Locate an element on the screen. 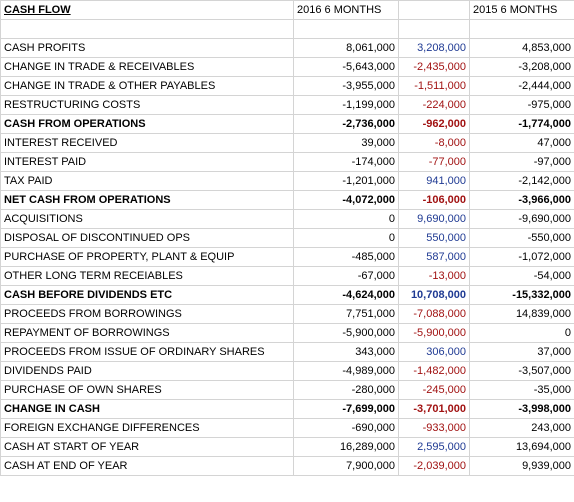 The width and height of the screenshot is (574, 502). amount-cell: 7,751,000 is located at coordinates (346, 314).